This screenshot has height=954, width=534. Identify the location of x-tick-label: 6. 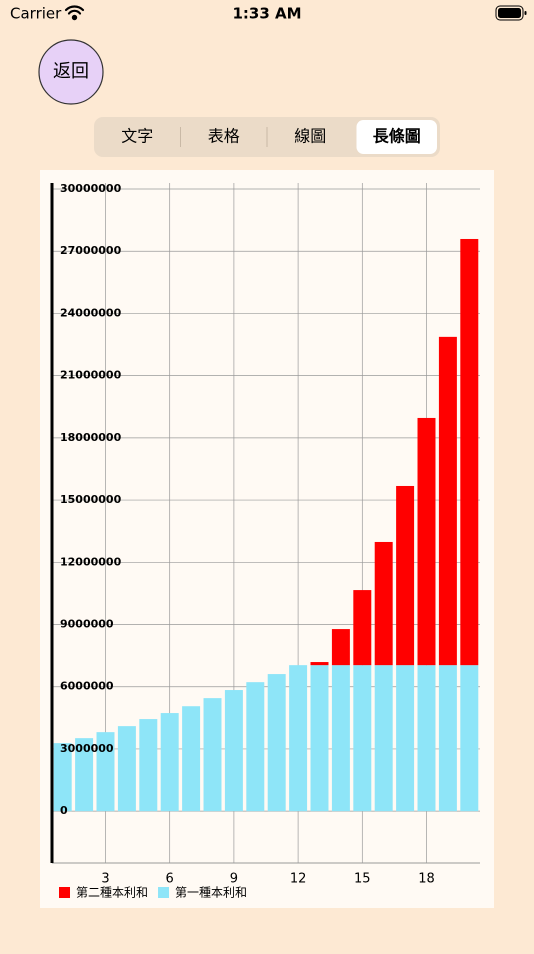
(170, 879).